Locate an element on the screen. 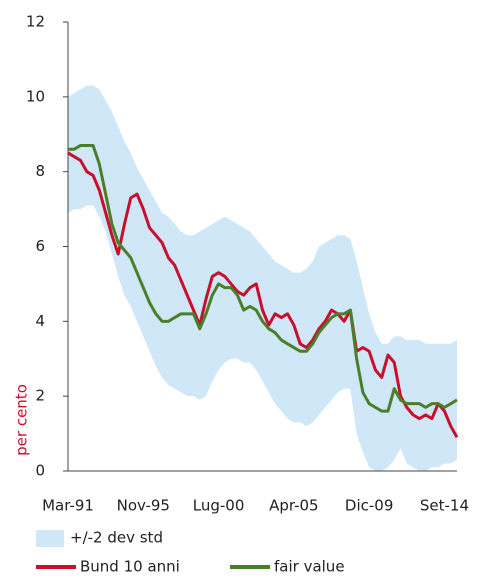 Image resolution: width=477 pixels, height=579 pixels. legend-swatch is located at coordinates (50, 538).